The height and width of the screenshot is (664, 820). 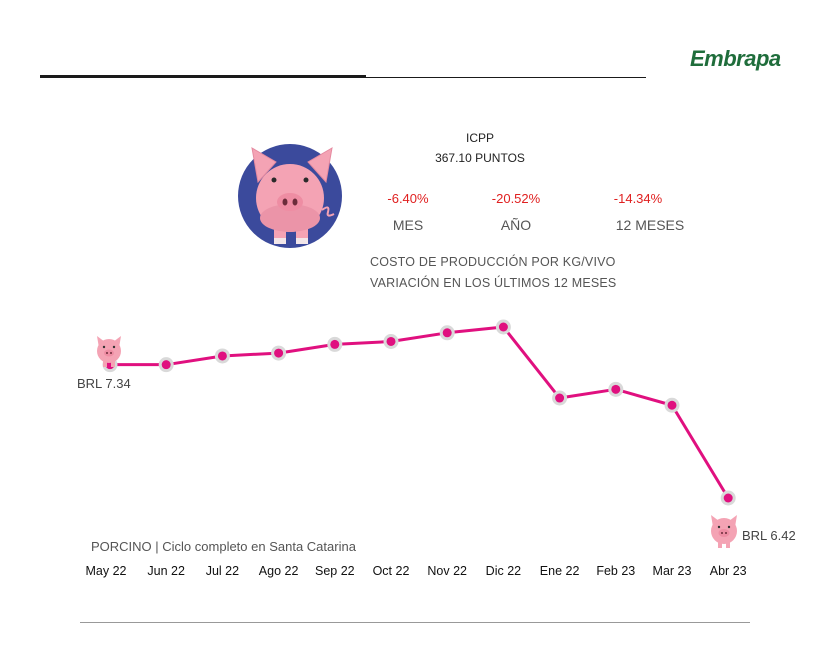 I want to click on x-tick-label: Nov 22, so click(x=447, y=571).